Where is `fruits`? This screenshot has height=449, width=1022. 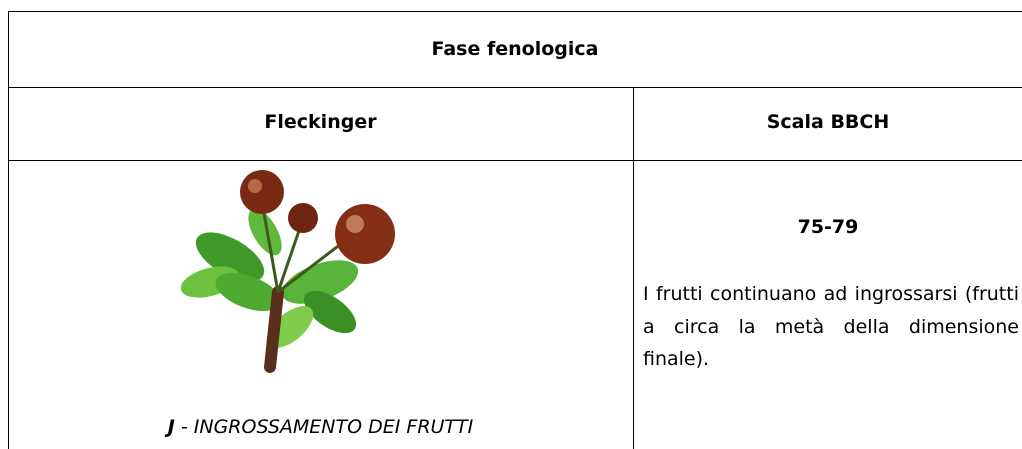
fruits is located at coordinates (317, 217).